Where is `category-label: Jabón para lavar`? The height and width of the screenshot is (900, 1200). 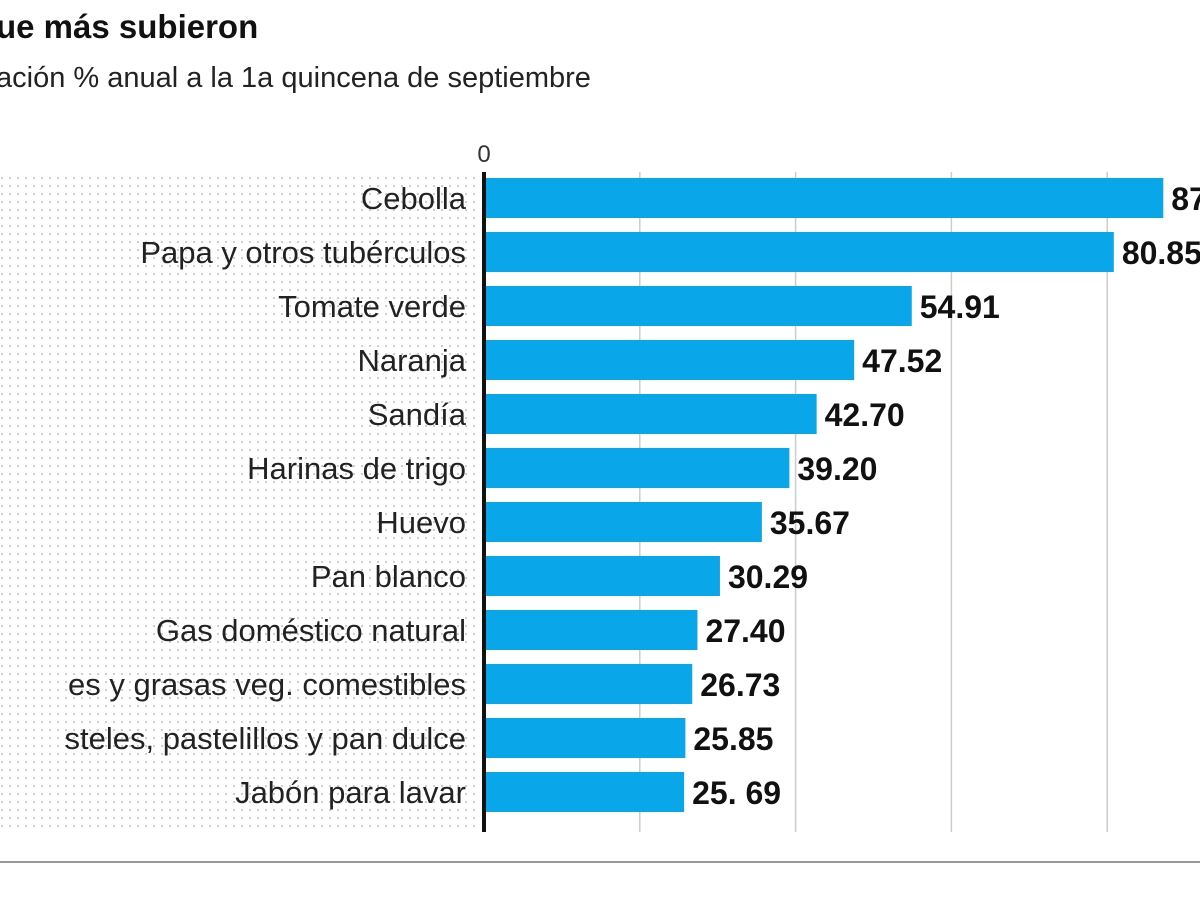
category-label: Jabón para lavar is located at coordinates (350, 792).